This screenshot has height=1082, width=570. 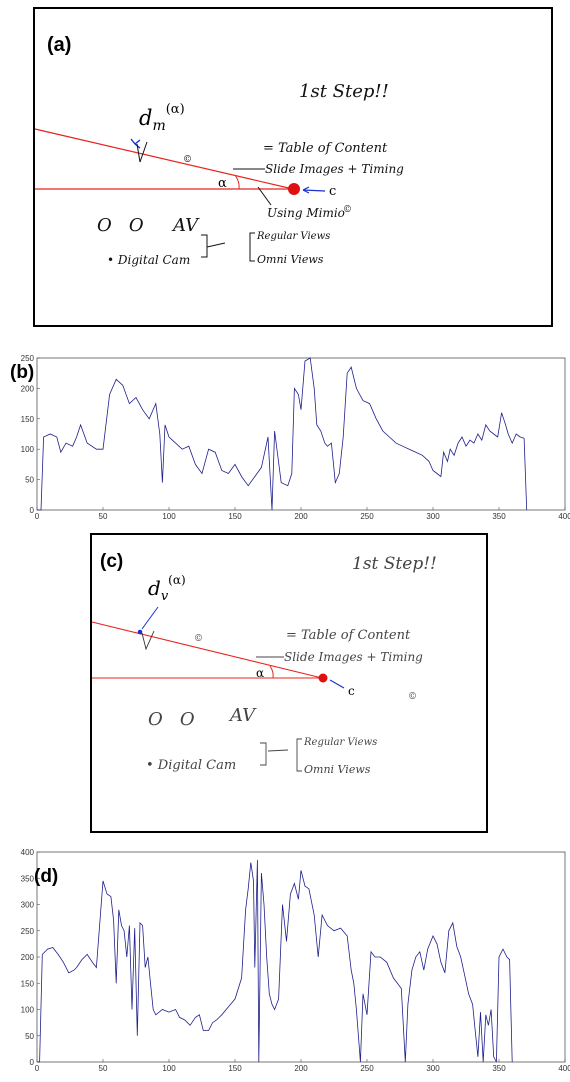 What do you see at coordinates (290, 259) in the screenshot?
I see `panel-a-note-omni: Omni Views` at bounding box center [290, 259].